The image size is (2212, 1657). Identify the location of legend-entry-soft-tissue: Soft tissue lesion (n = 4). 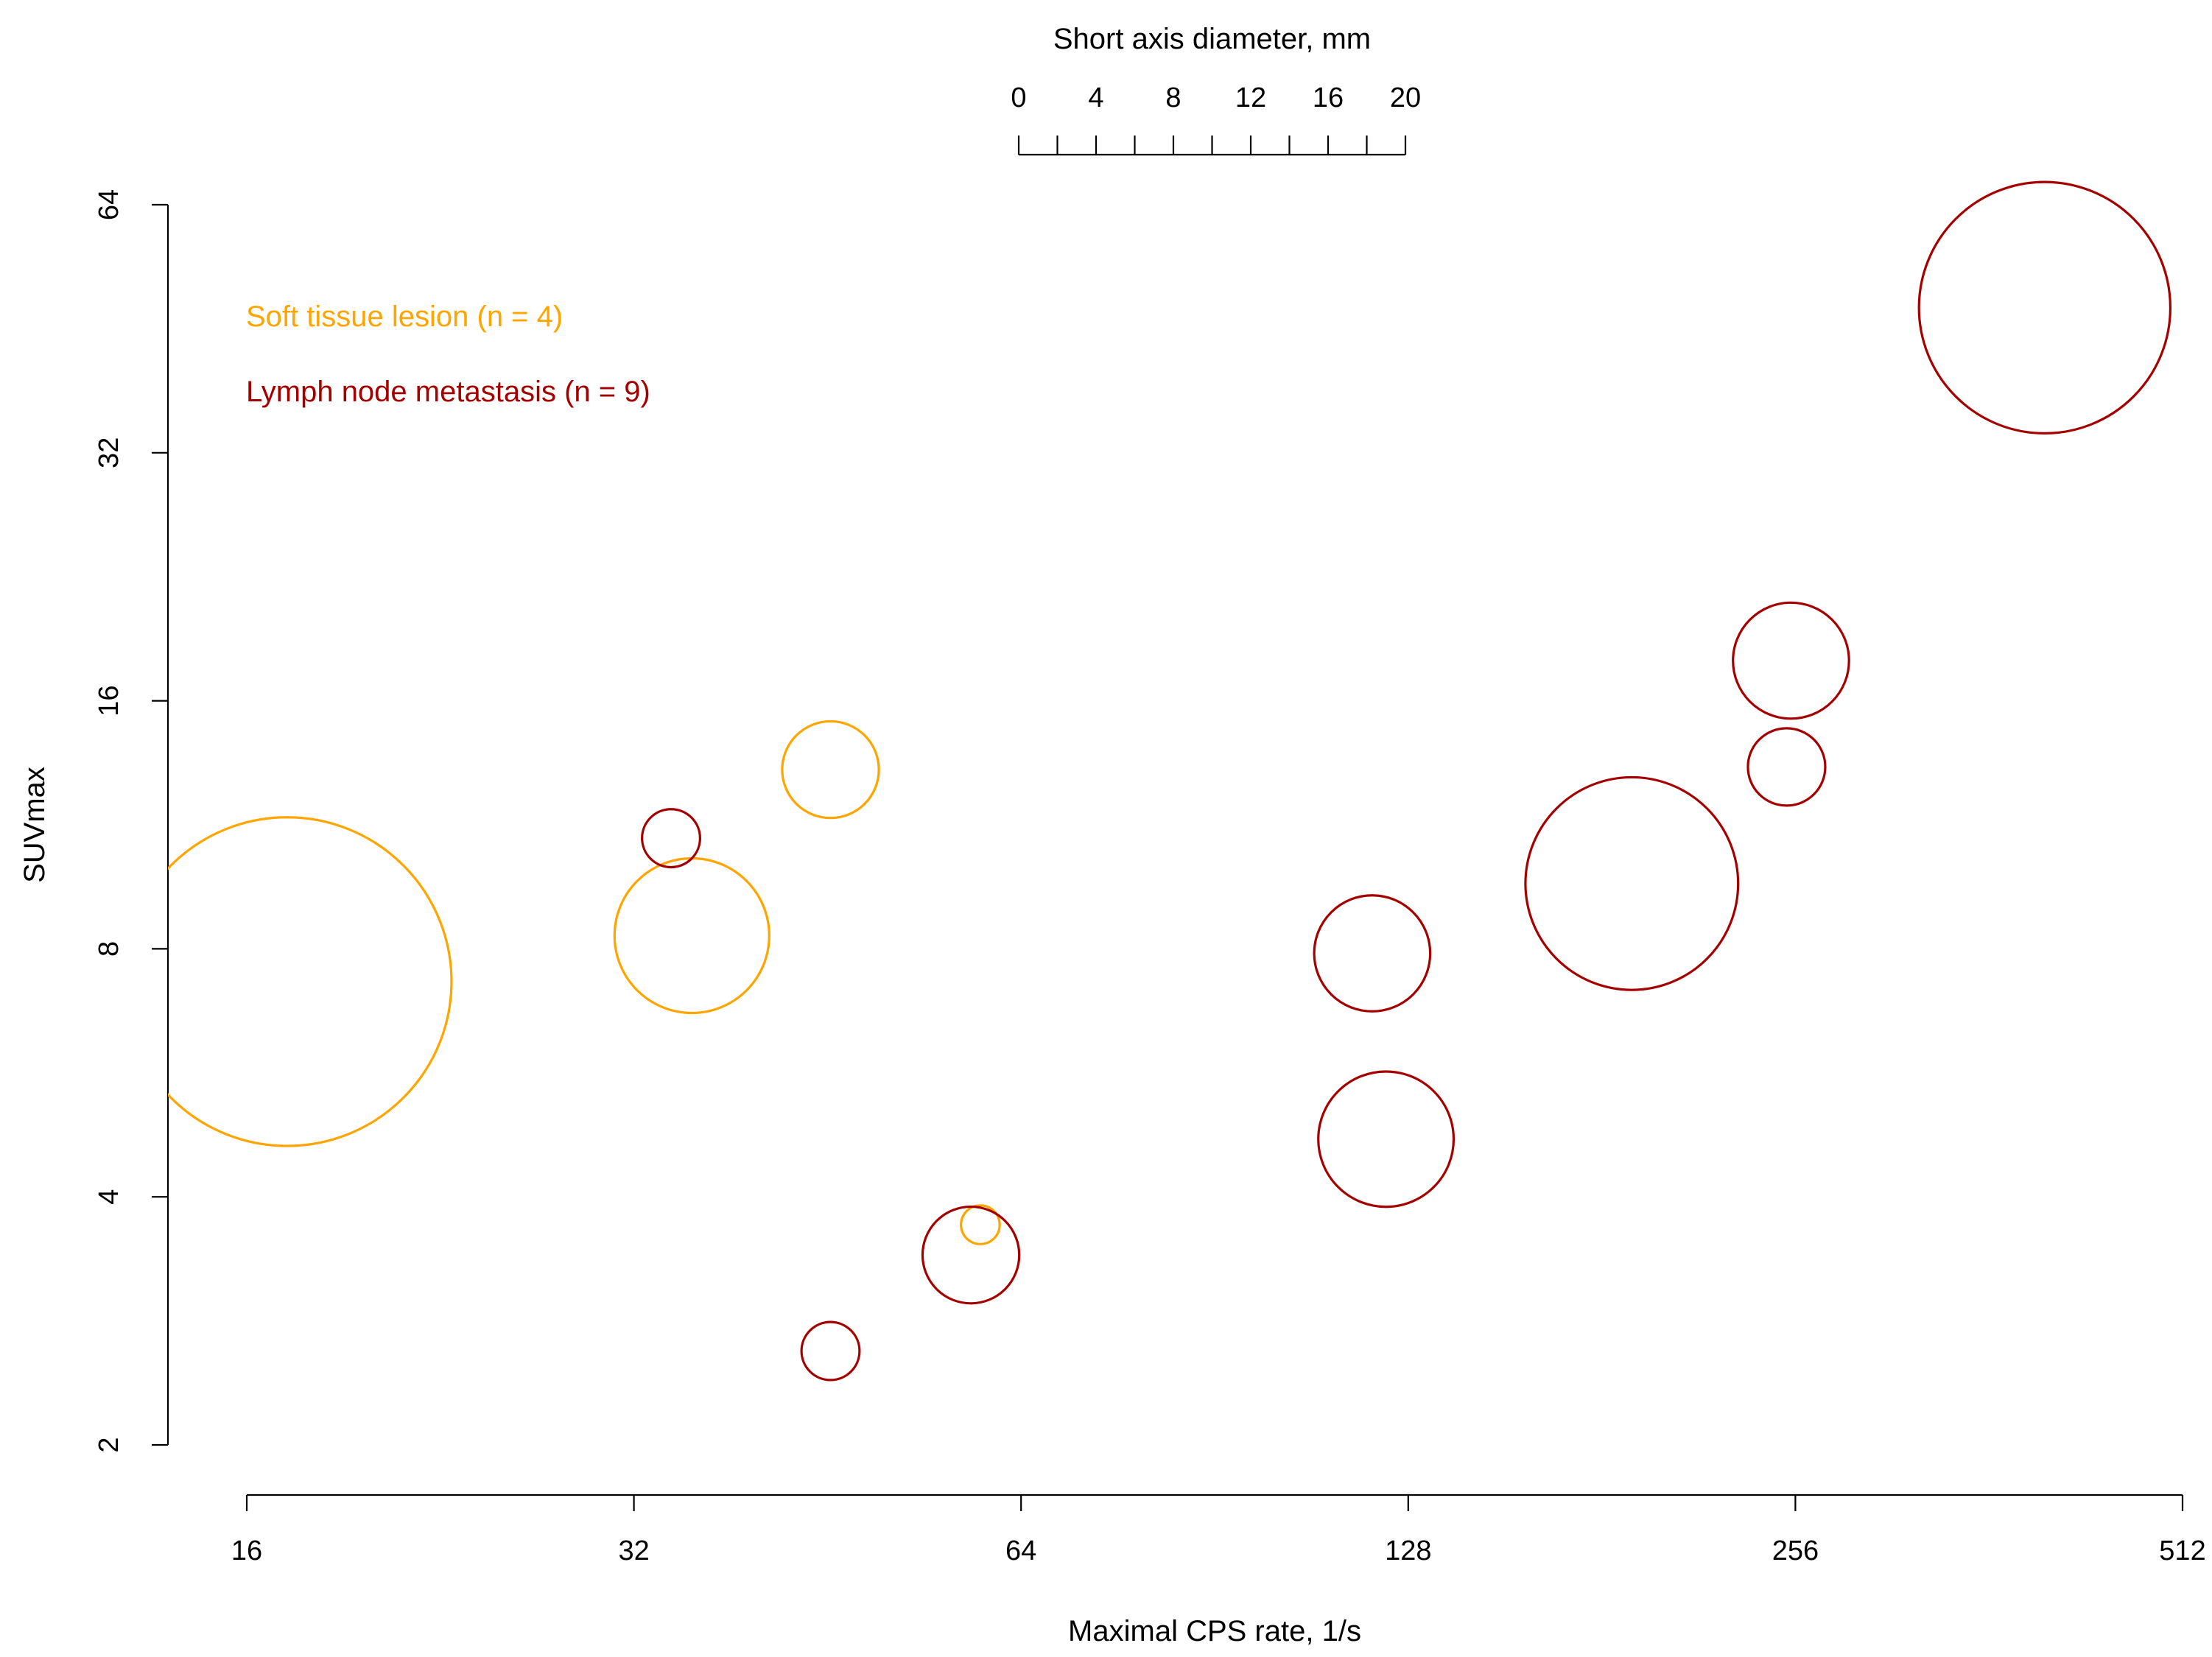
(404, 316).